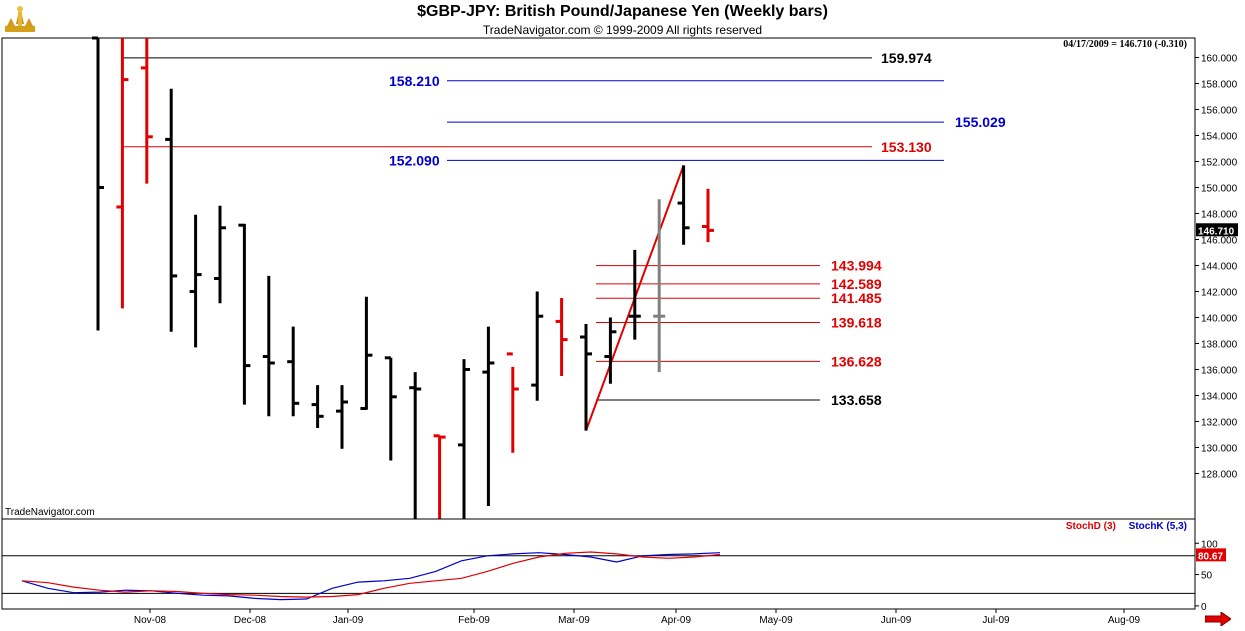 This screenshot has width=1245, height=631. I want to click on x-tick-label: May-09, so click(776, 620).